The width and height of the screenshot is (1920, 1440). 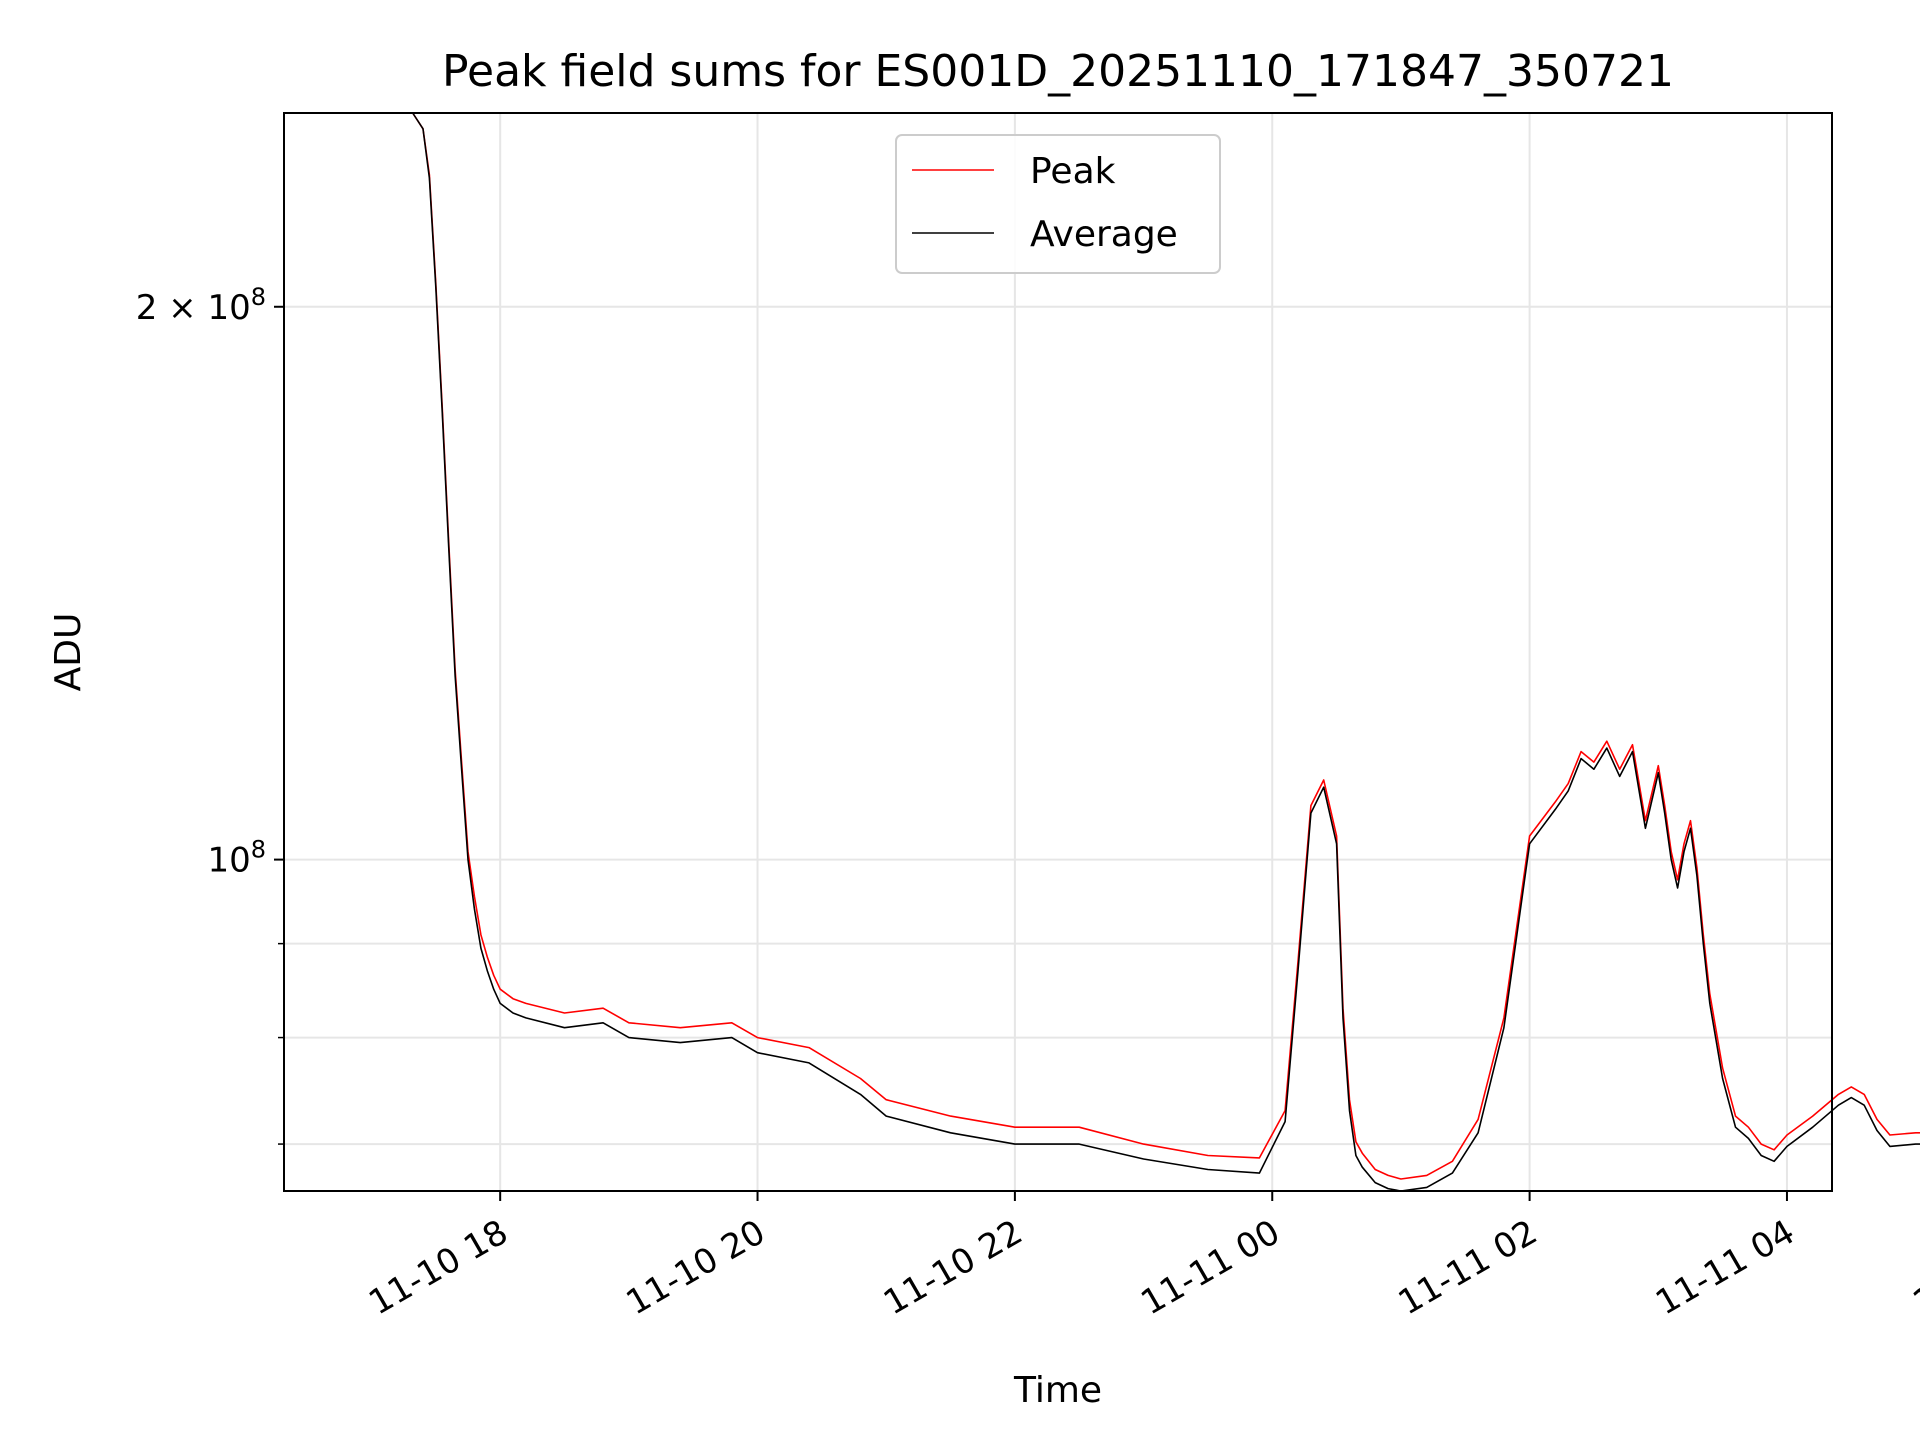 What do you see at coordinates (1058, 204) in the screenshot?
I see `legend: Peak Average` at bounding box center [1058, 204].